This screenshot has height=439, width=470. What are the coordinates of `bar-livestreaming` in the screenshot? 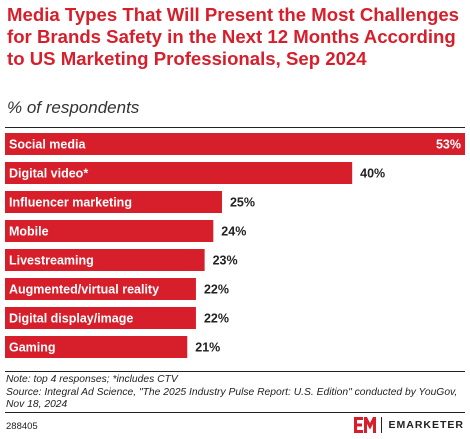 It's located at (105, 260).